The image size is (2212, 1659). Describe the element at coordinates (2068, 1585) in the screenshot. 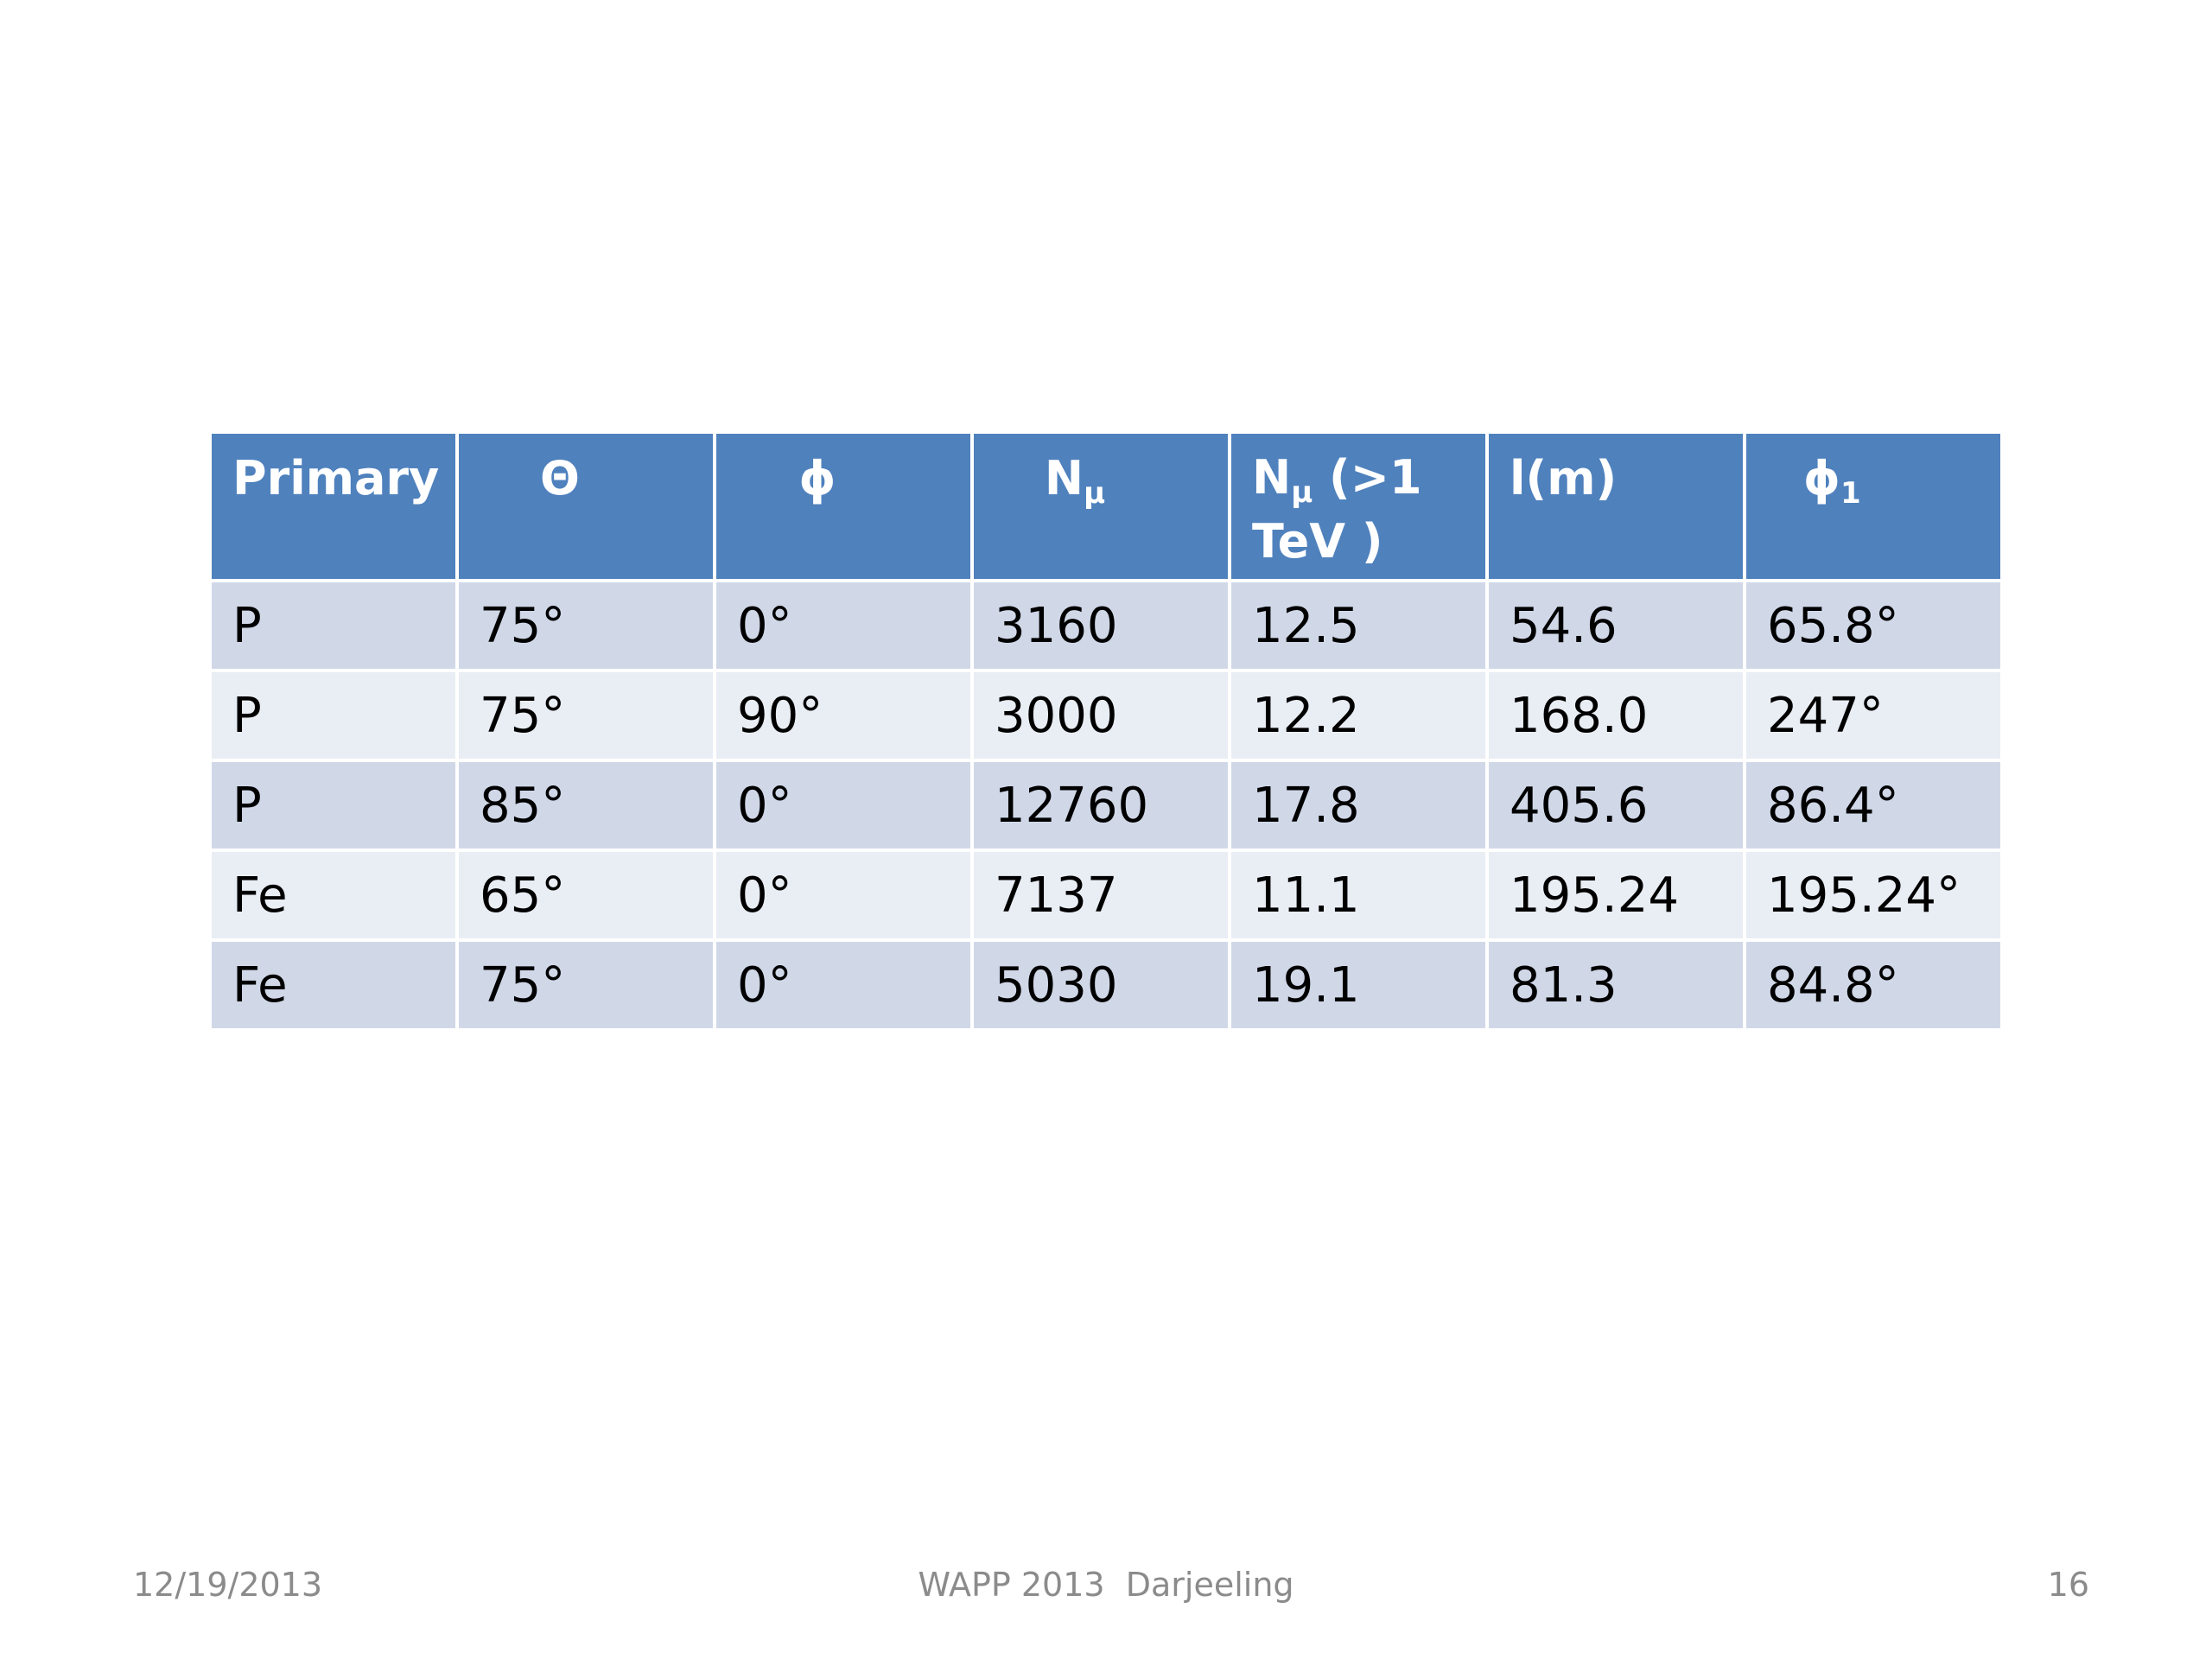

I see `page-number: 16` at that location.